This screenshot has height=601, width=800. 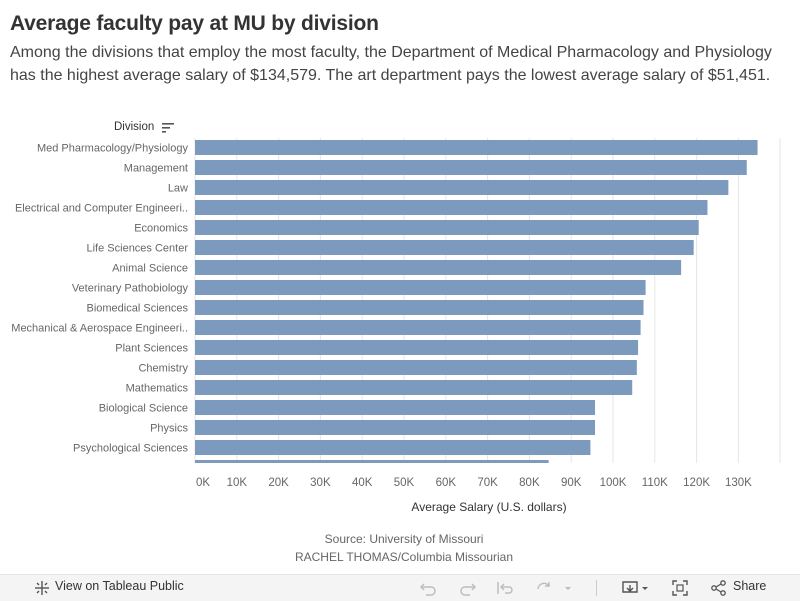 I want to click on x-tick-label: 40K, so click(x=362, y=483).